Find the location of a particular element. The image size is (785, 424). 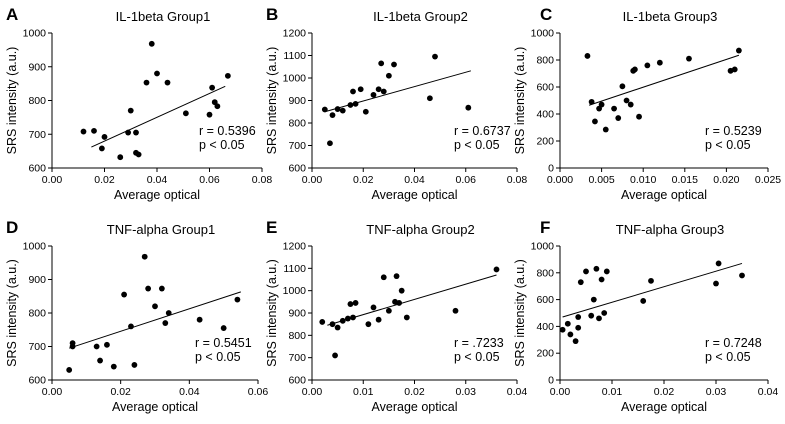

r-value: r = .7233 is located at coordinates (479, 343).